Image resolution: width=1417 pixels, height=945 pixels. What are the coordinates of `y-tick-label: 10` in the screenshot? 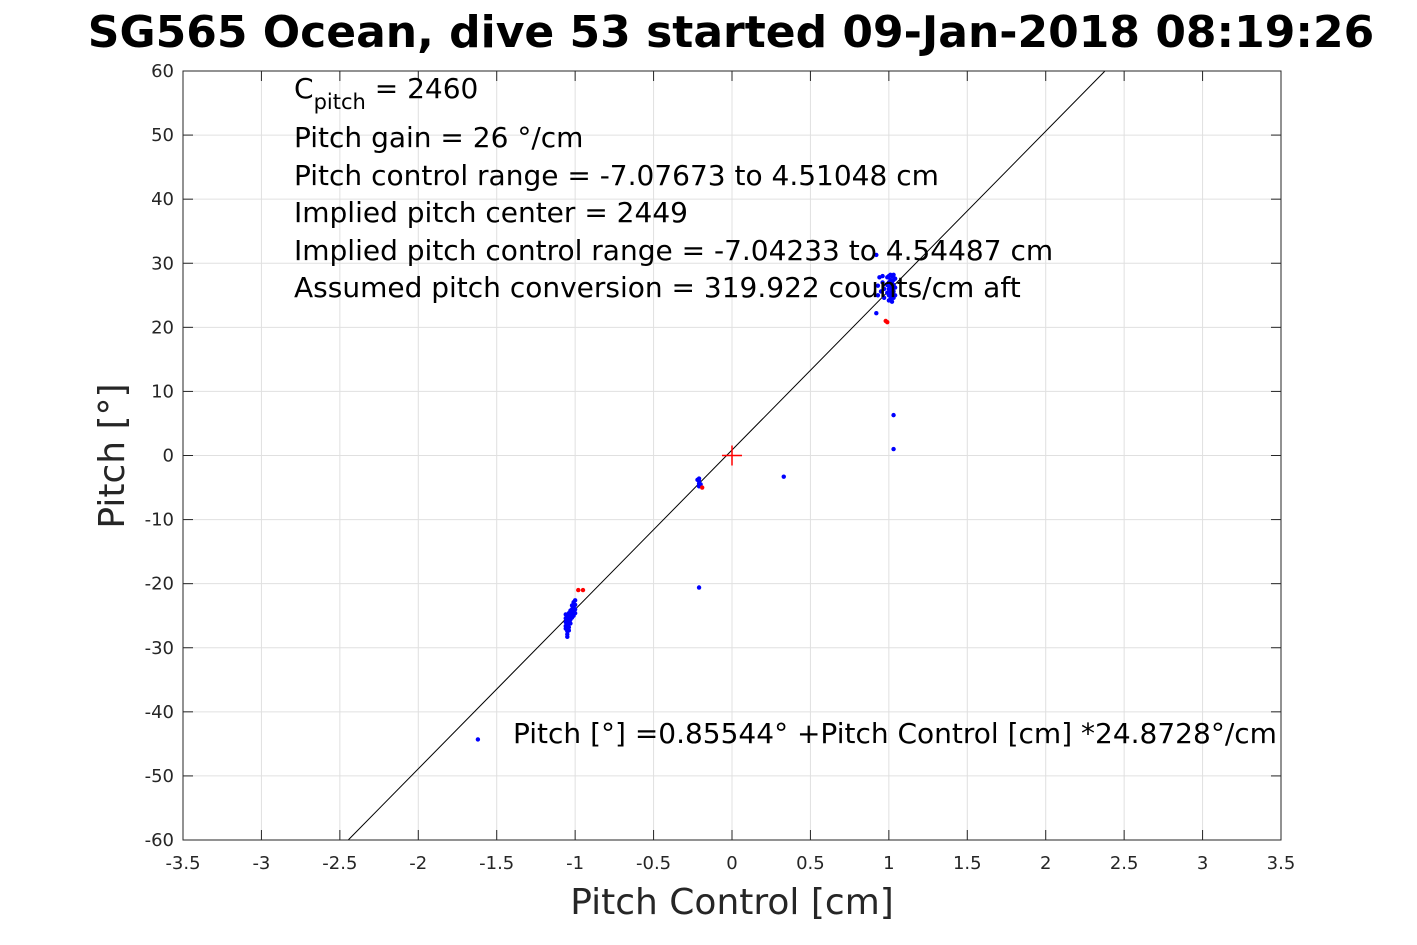 It's located at (162, 391).